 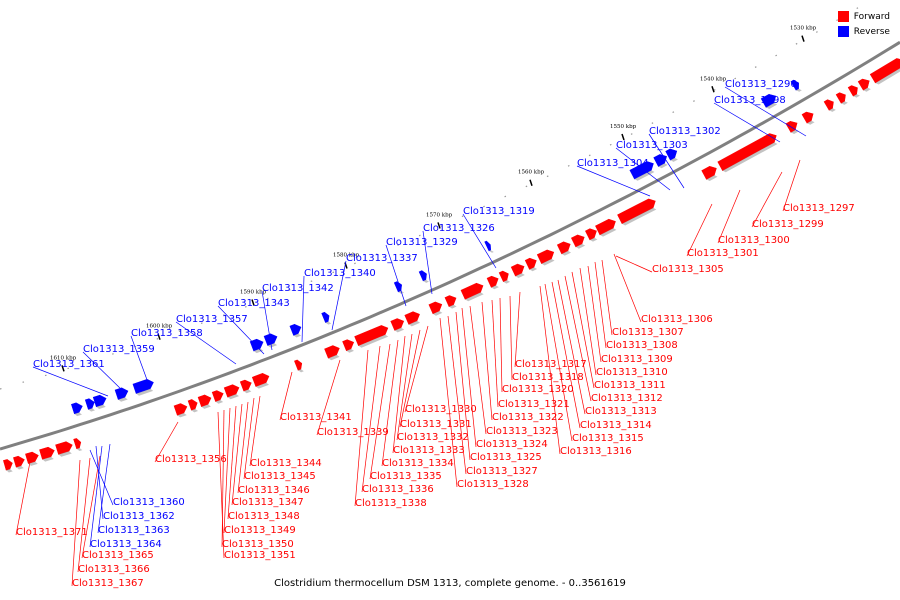 I want to click on gene-label: Clo1313_1365, so click(x=118, y=555).